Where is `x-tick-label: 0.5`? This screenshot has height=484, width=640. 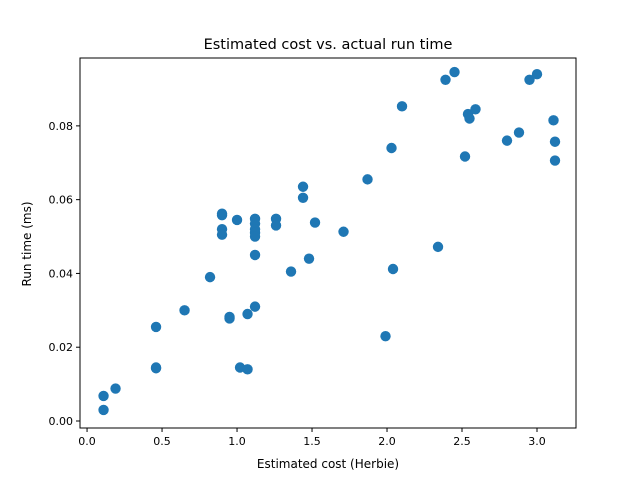
x-tick-label: 0.5 is located at coordinates (162, 441).